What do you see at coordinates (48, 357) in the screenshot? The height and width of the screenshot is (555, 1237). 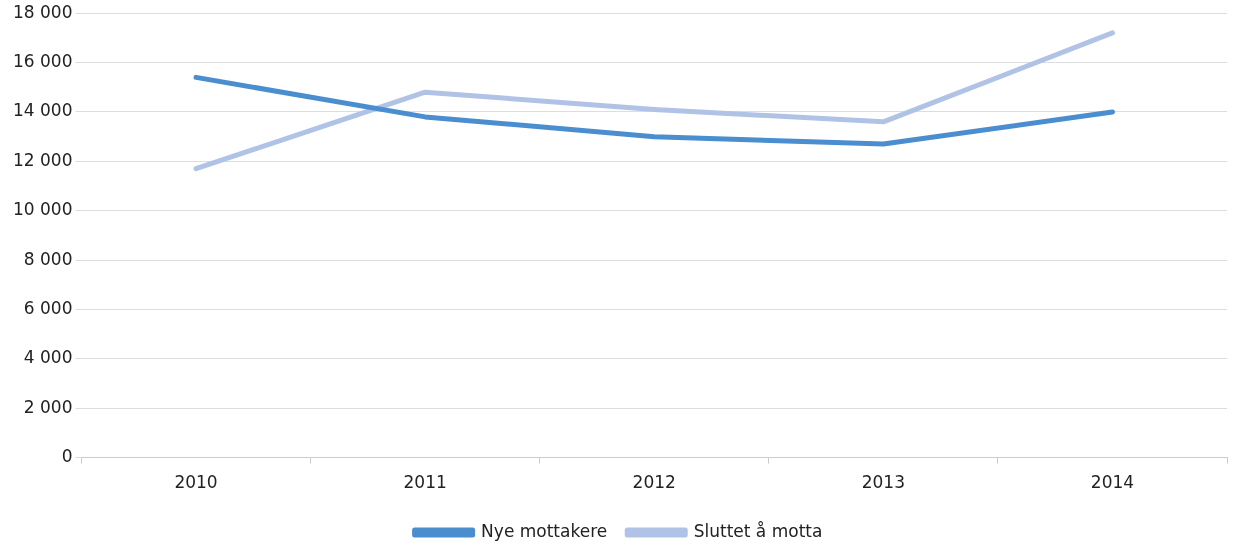 I see `y-tick-label: 4 000` at bounding box center [48, 357].